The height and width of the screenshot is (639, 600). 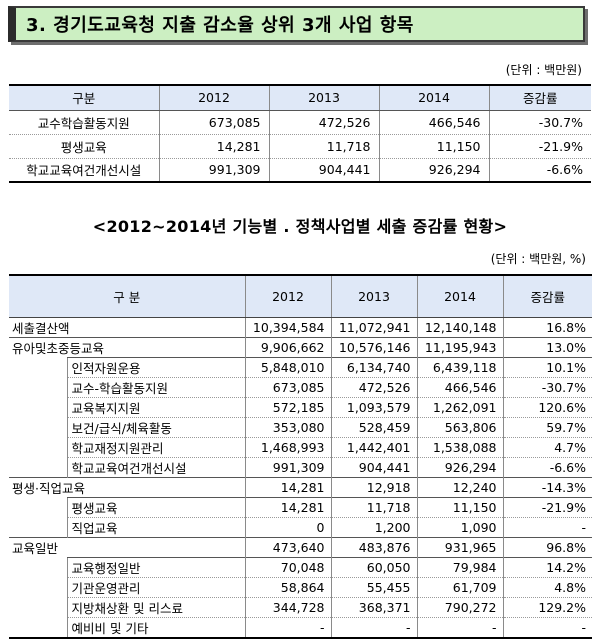 What do you see at coordinates (459, 466) in the screenshot?
I see `value-cell: 926,294` at bounding box center [459, 466].